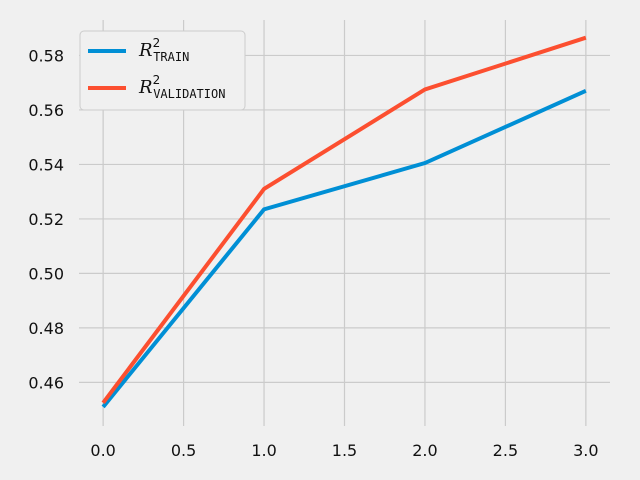  What do you see at coordinates (424, 450) in the screenshot?
I see `x-tick-label: 2.0` at bounding box center [424, 450].